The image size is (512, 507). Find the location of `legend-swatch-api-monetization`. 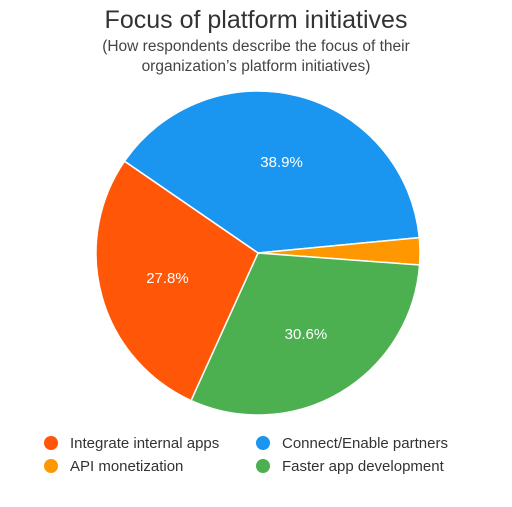

legend-swatch-api-monetization is located at coordinates (51, 466).